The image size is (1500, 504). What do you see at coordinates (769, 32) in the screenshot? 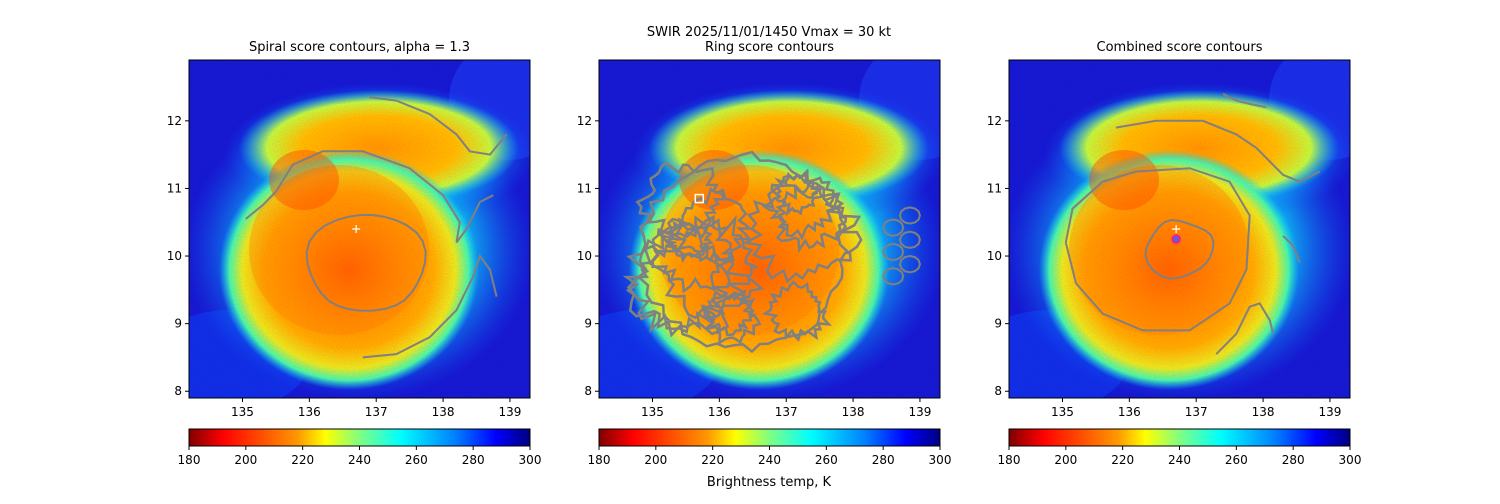
I see `suptitle: SWIR 2025/11/01/1450 Vmax = 30 kt` at bounding box center [769, 32].